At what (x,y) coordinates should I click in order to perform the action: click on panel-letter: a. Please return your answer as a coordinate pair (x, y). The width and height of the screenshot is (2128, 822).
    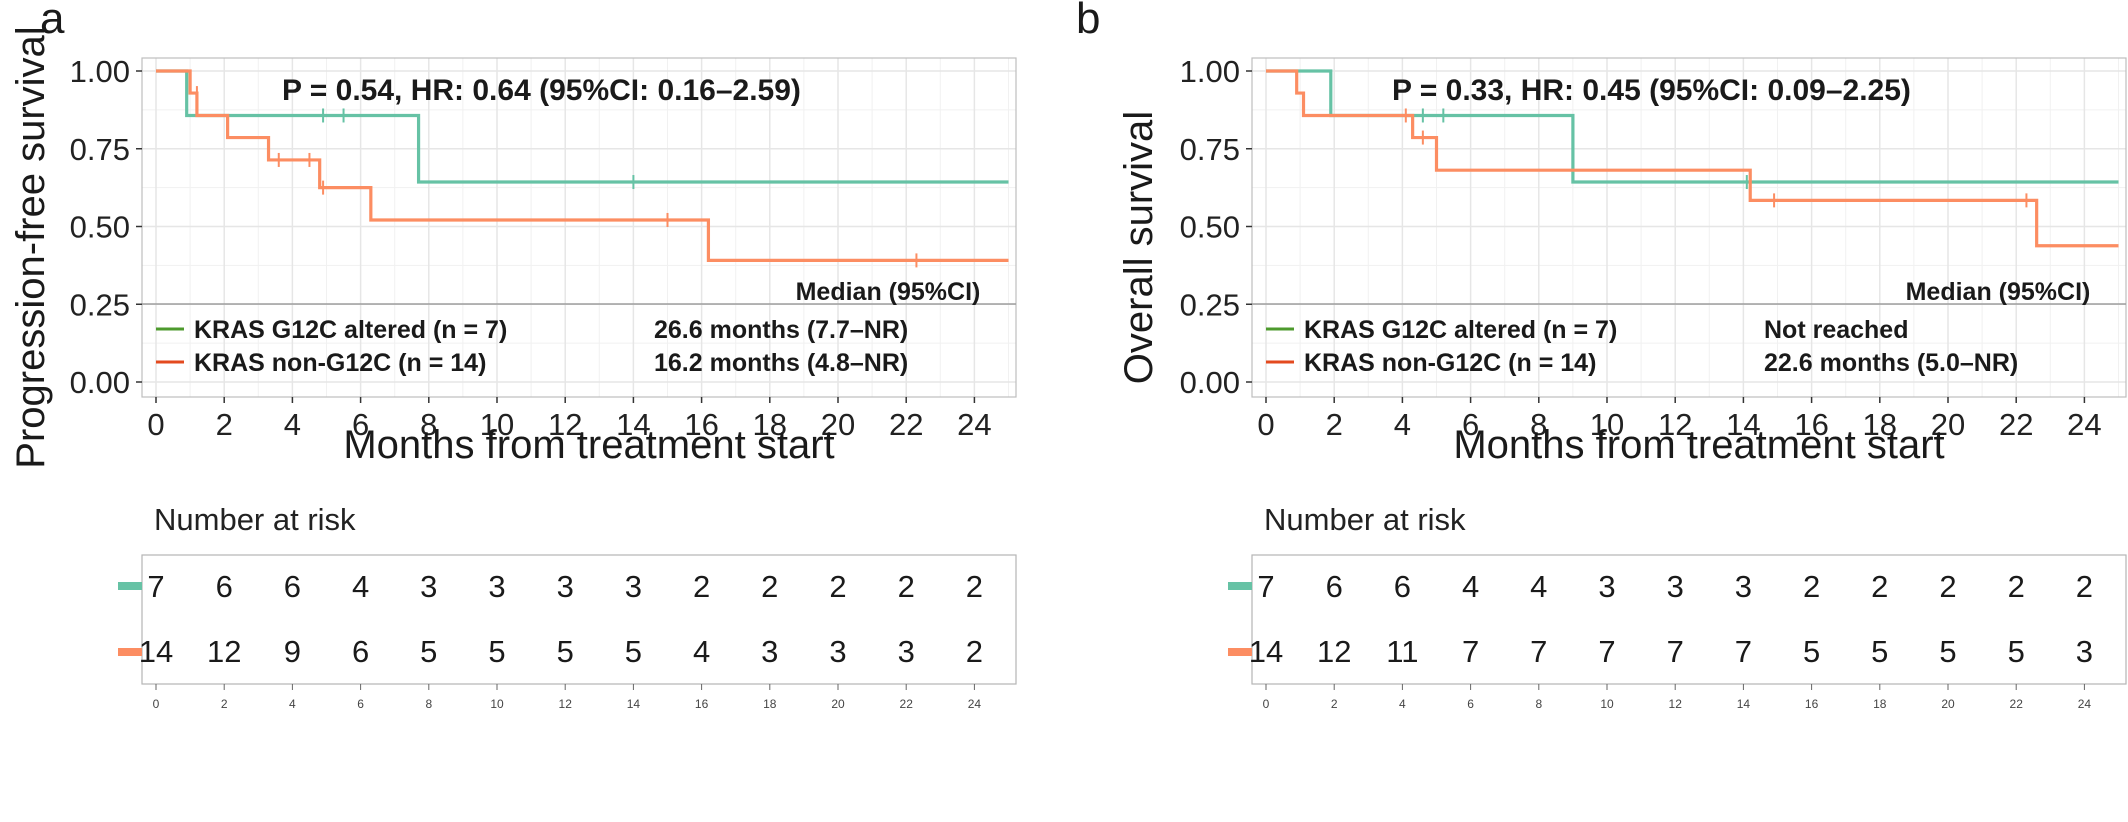
    Looking at the image, I should click on (52, 21).